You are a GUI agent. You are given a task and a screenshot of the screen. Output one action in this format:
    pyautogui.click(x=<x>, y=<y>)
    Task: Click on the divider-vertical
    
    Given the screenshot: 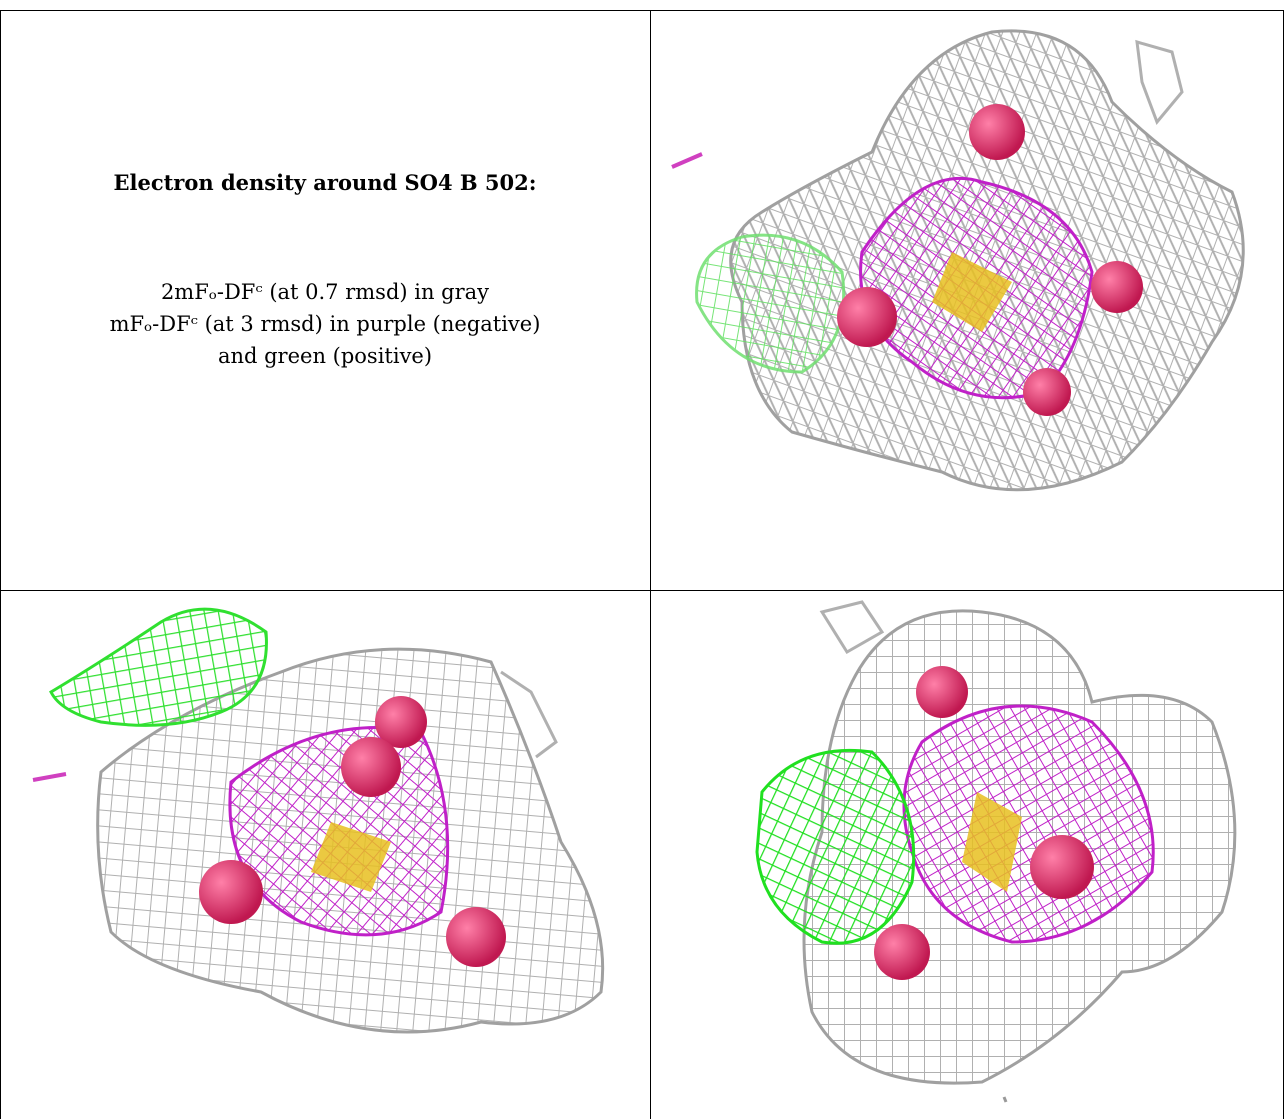 What is the action you would take?
    pyautogui.click(x=650, y=564)
    